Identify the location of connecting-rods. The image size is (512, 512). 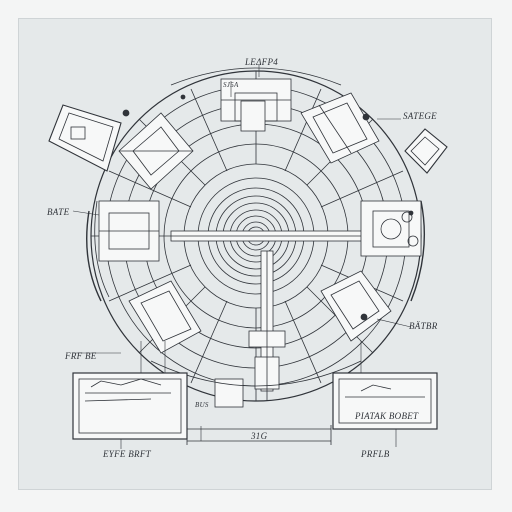
(250, 329).